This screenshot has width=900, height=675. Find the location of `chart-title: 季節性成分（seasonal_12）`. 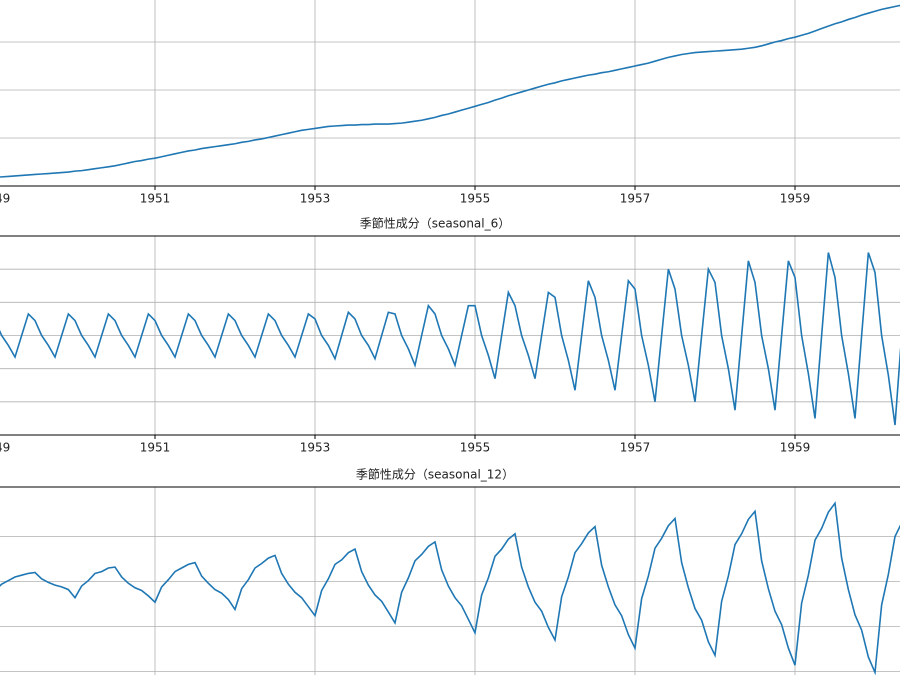

chart-title: 季節性成分（seasonal_12） is located at coordinates (435, 474).